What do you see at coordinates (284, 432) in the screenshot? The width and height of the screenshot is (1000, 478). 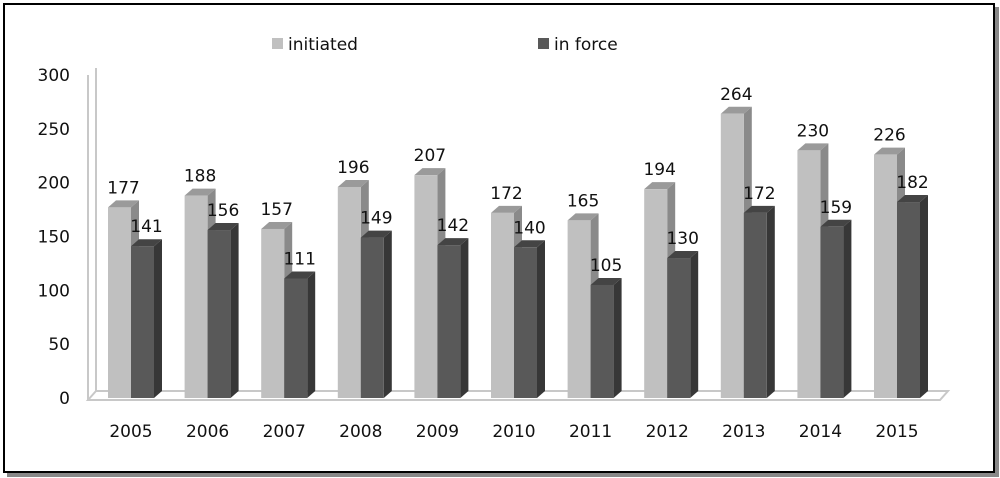 I see `x-tick-label: 2007` at bounding box center [284, 432].